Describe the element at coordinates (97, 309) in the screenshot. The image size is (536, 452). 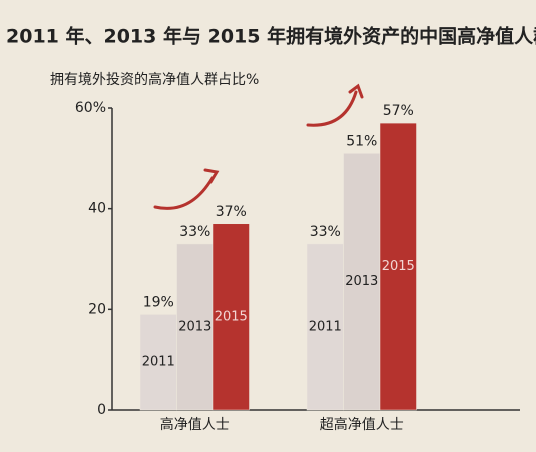
I see `y-tick-label: 20` at that location.